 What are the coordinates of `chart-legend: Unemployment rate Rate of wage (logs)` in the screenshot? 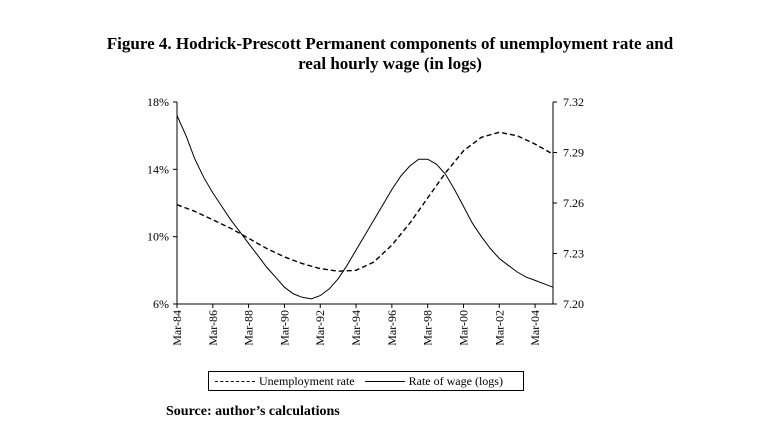 It's located at (366, 381).